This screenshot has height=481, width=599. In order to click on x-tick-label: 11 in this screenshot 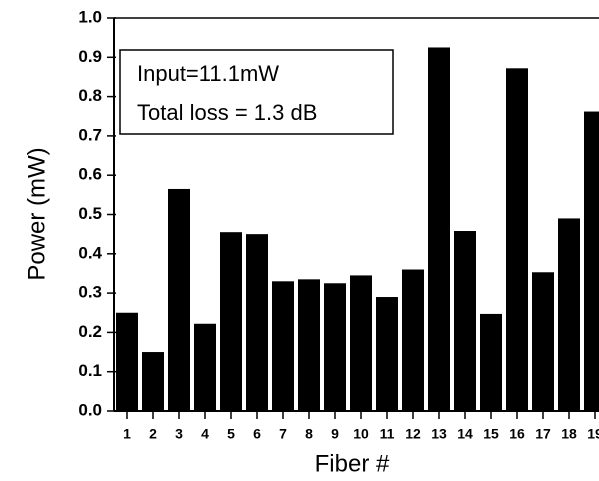, I will do `click(387, 434)`.